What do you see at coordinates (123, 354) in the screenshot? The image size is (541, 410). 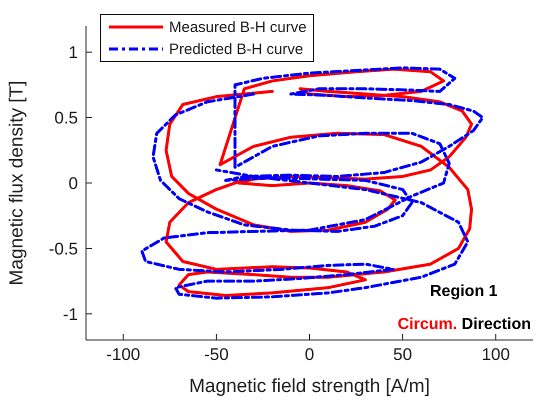 I see `x-tick-label: -100` at bounding box center [123, 354].